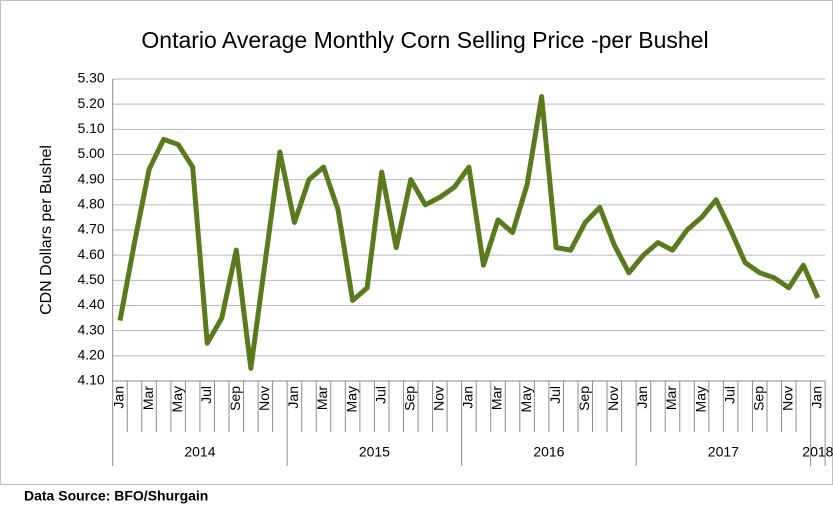  I want to click on y-tick-label: 4.30, so click(90, 329).